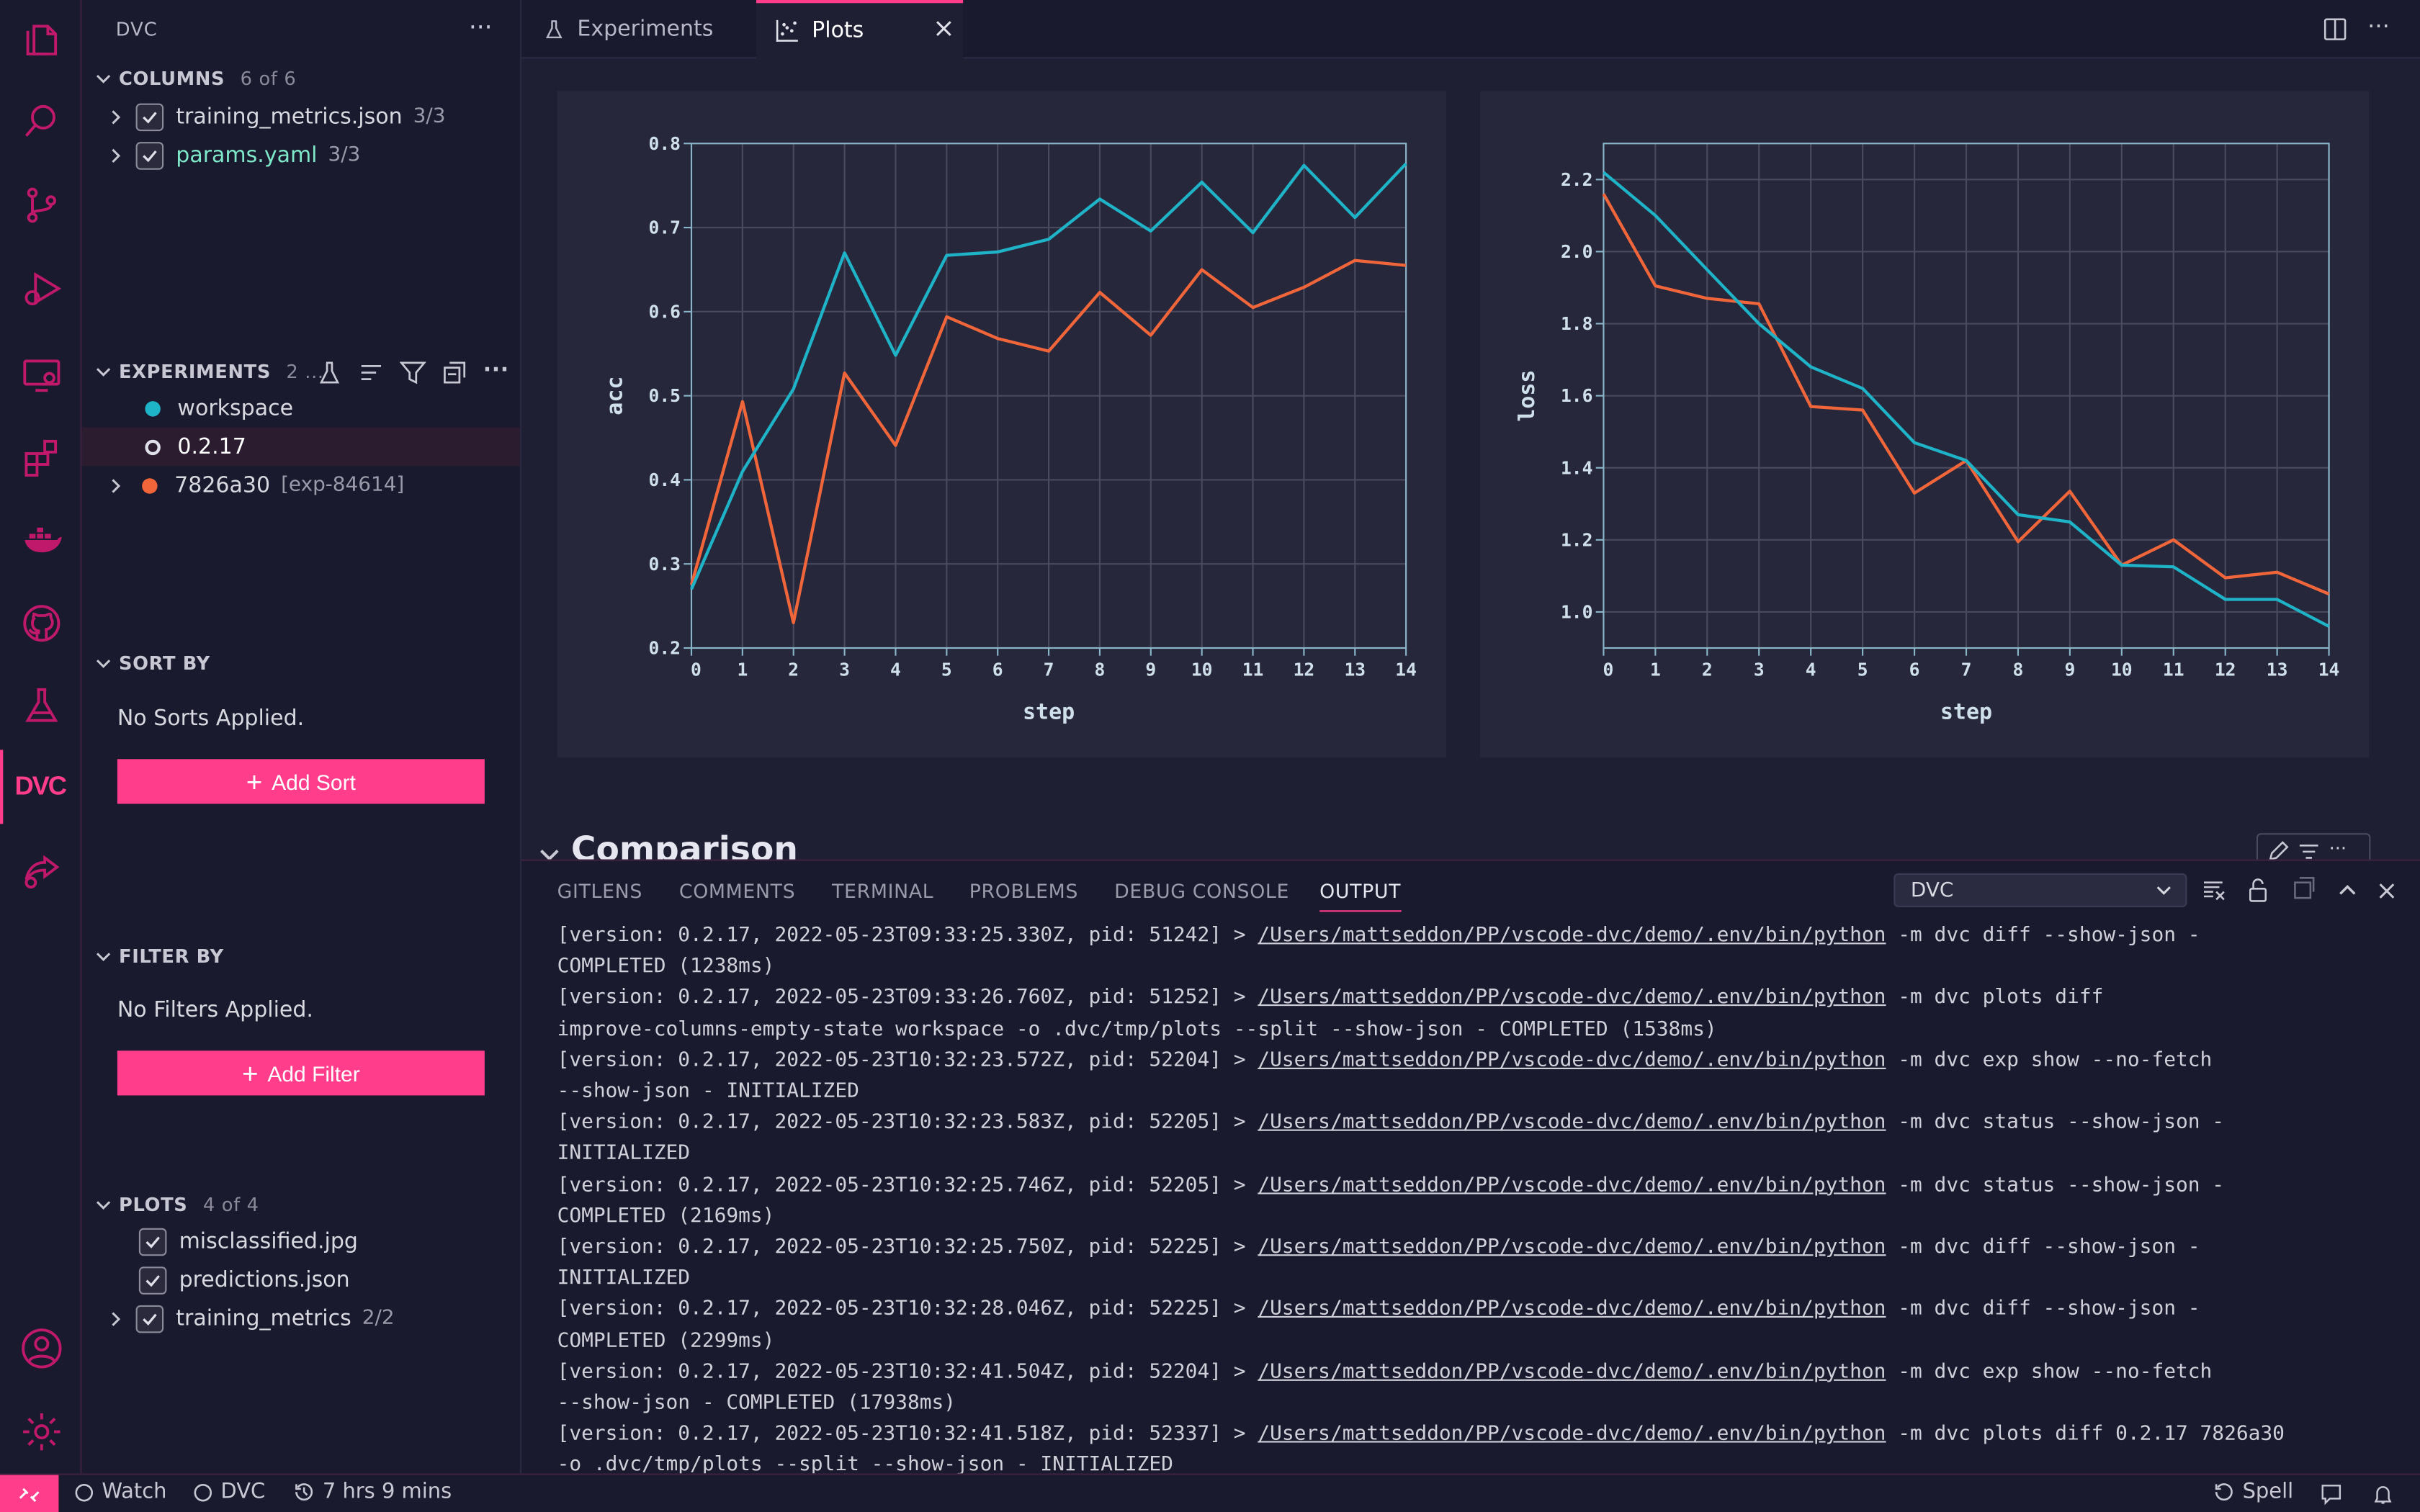  What do you see at coordinates (2122, 670) in the screenshot?
I see `x-tick-label: 10` at bounding box center [2122, 670].